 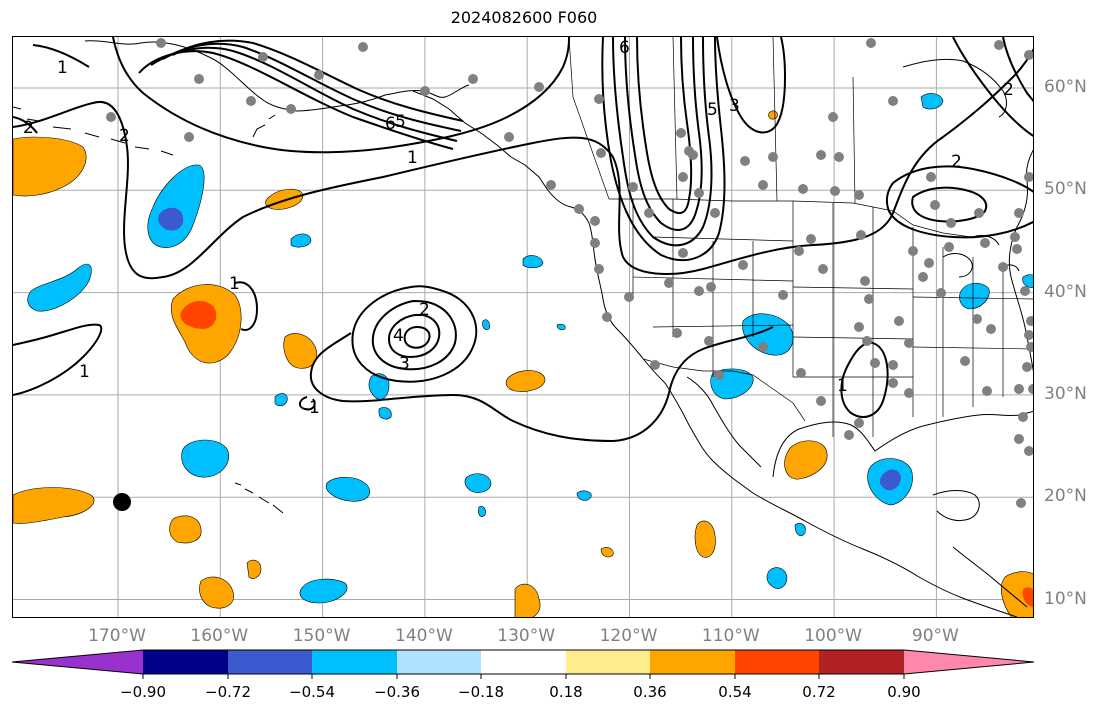 I want to click on mexico-coast, so click(x=865, y=538).